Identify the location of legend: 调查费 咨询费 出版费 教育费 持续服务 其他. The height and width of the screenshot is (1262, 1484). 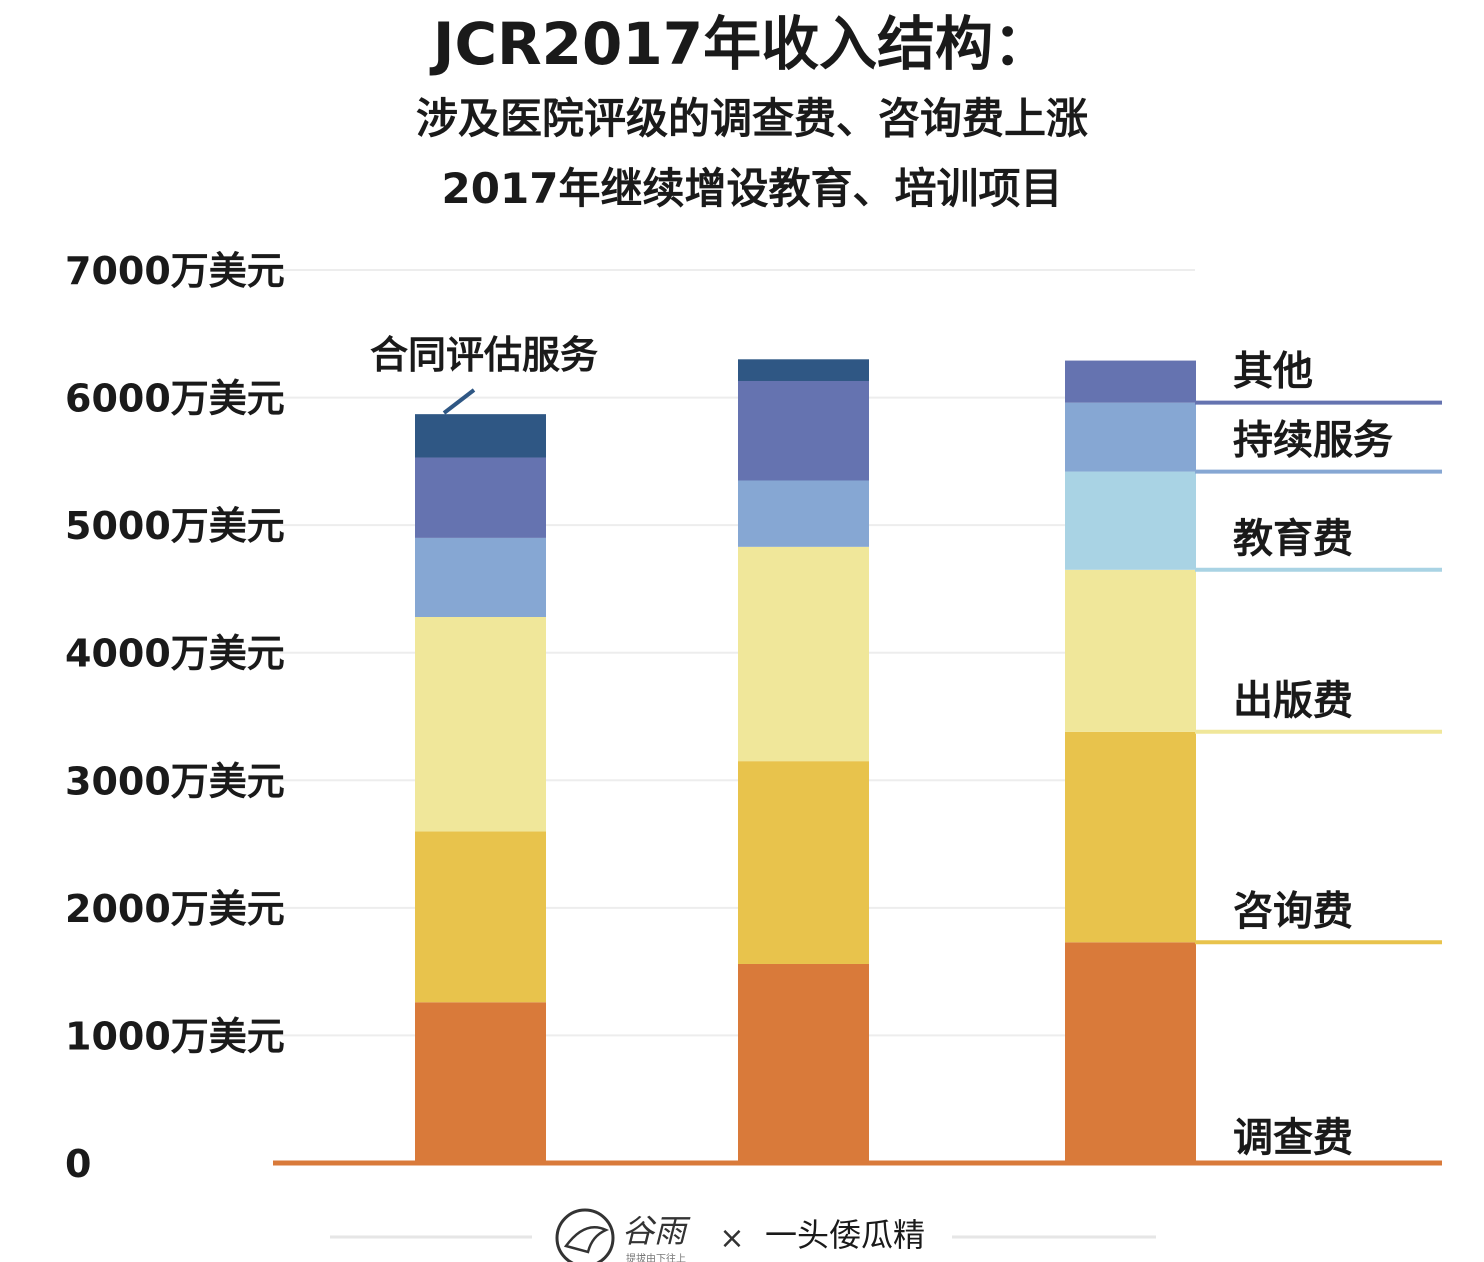
(1318, 755).